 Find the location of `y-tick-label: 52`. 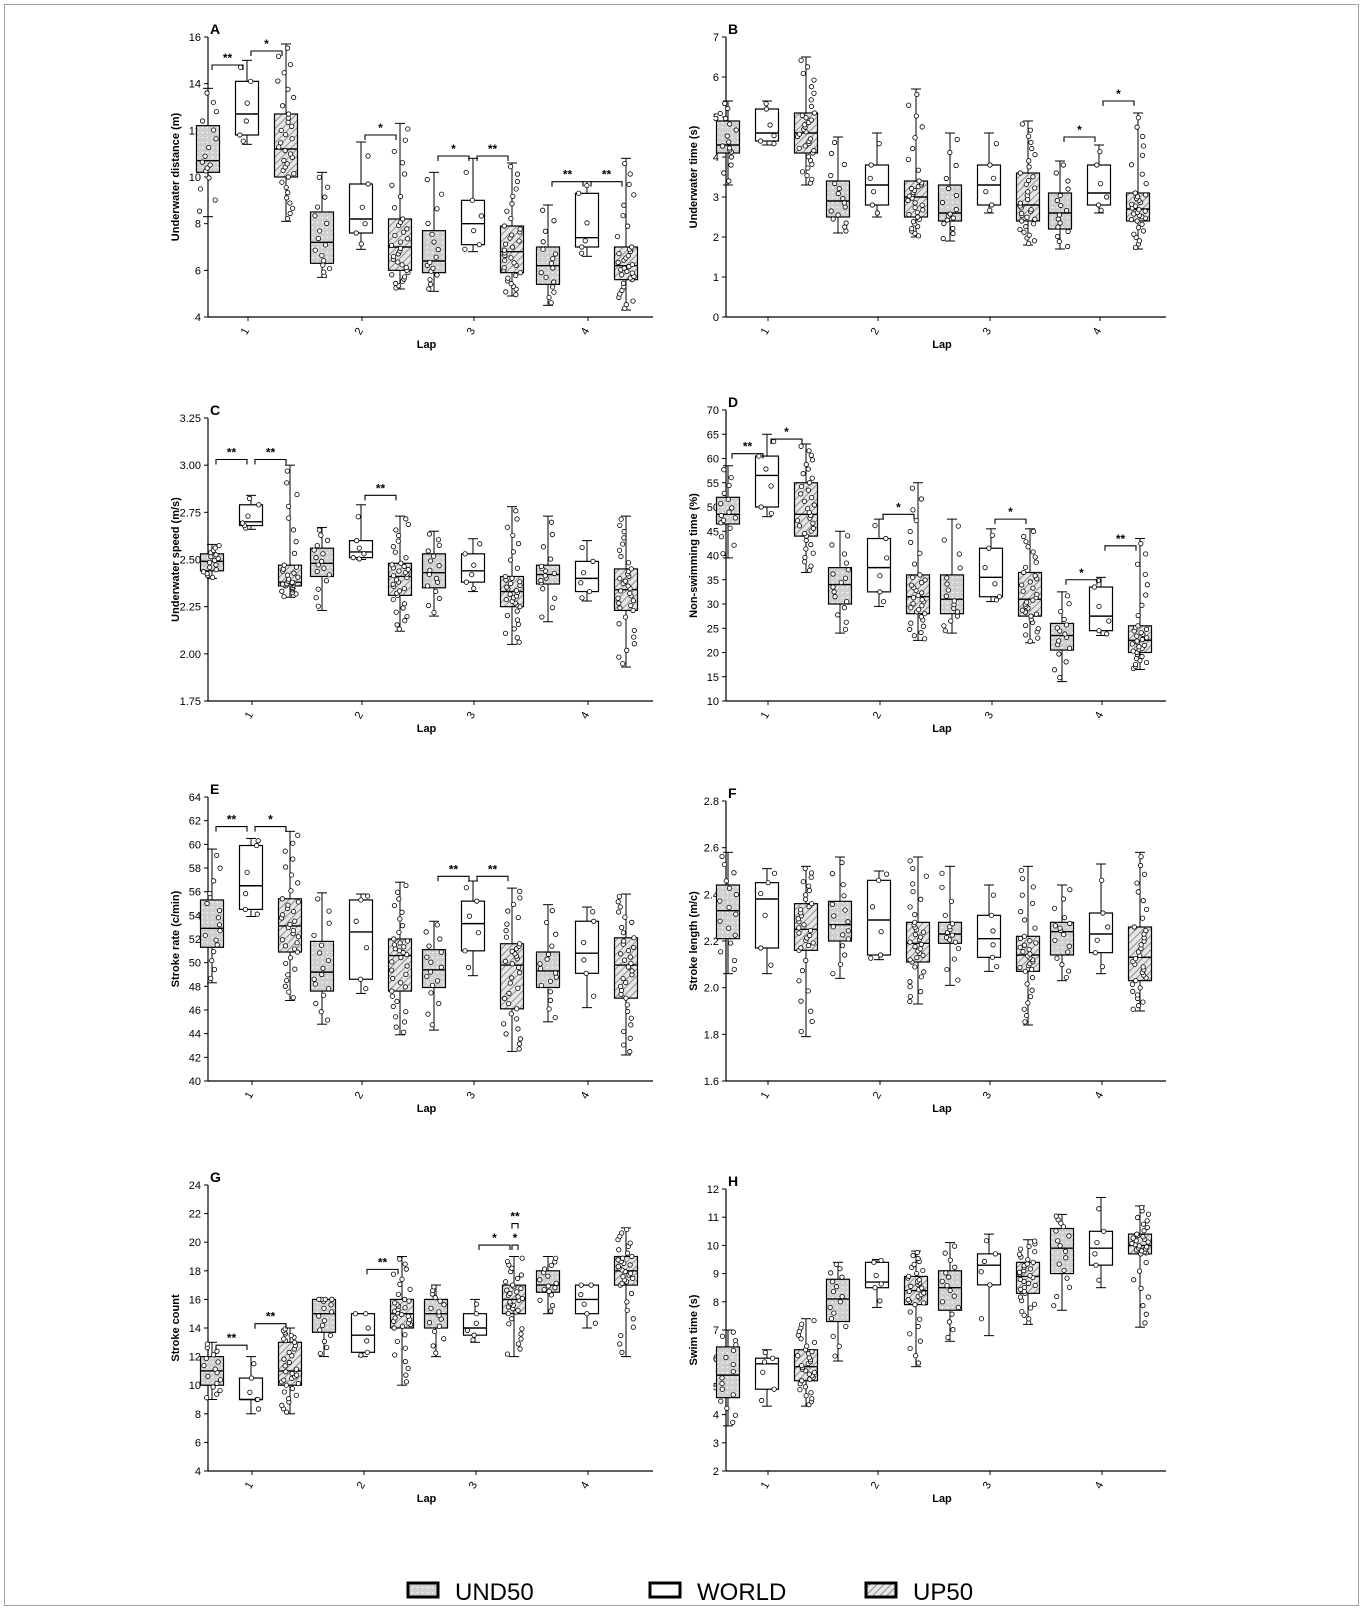

y-tick-label: 52 is located at coordinates (195, 940).